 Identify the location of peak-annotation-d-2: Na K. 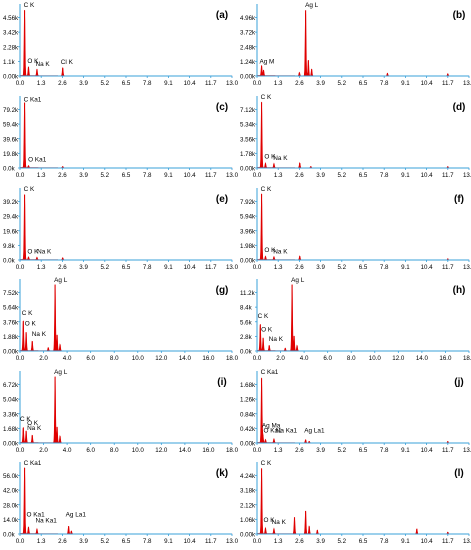
(280, 158).